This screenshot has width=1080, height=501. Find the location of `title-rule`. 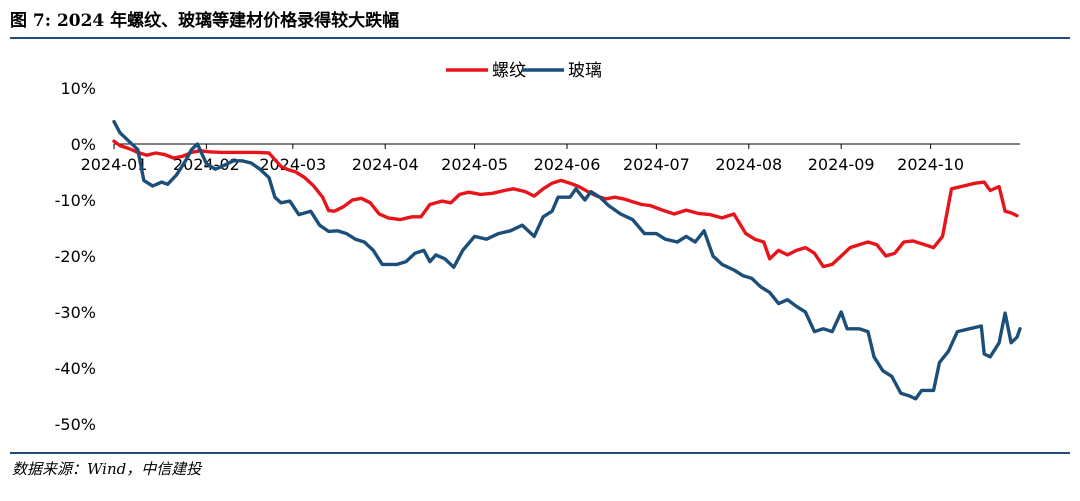

title-rule is located at coordinates (540, 38).